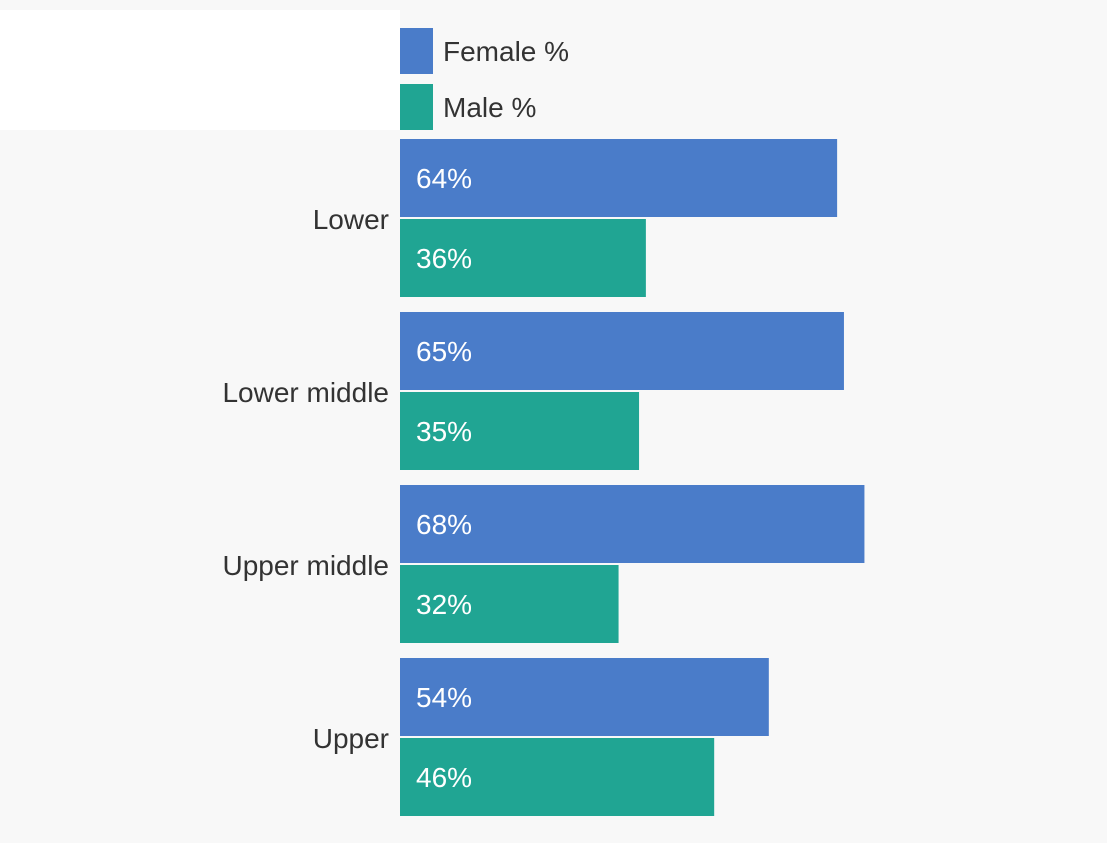 The width and height of the screenshot is (1107, 843). I want to click on category-label-upper: Upper, so click(351, 738).